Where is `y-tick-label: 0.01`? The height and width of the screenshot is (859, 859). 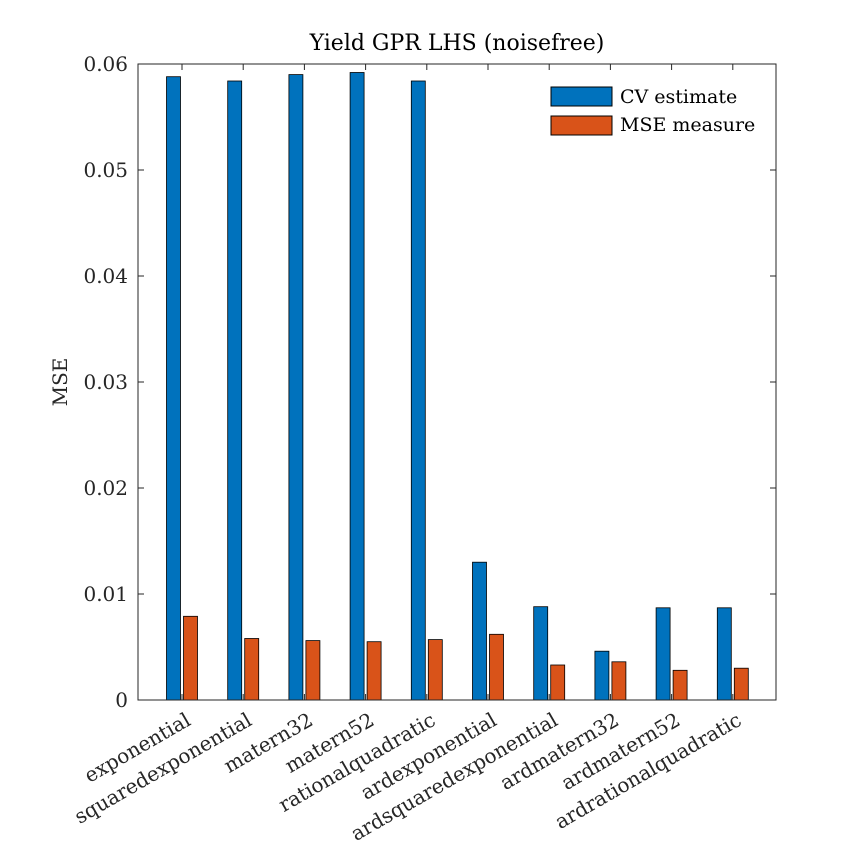 y-tick-label: 0.01 is located at coordinates (105, 594).